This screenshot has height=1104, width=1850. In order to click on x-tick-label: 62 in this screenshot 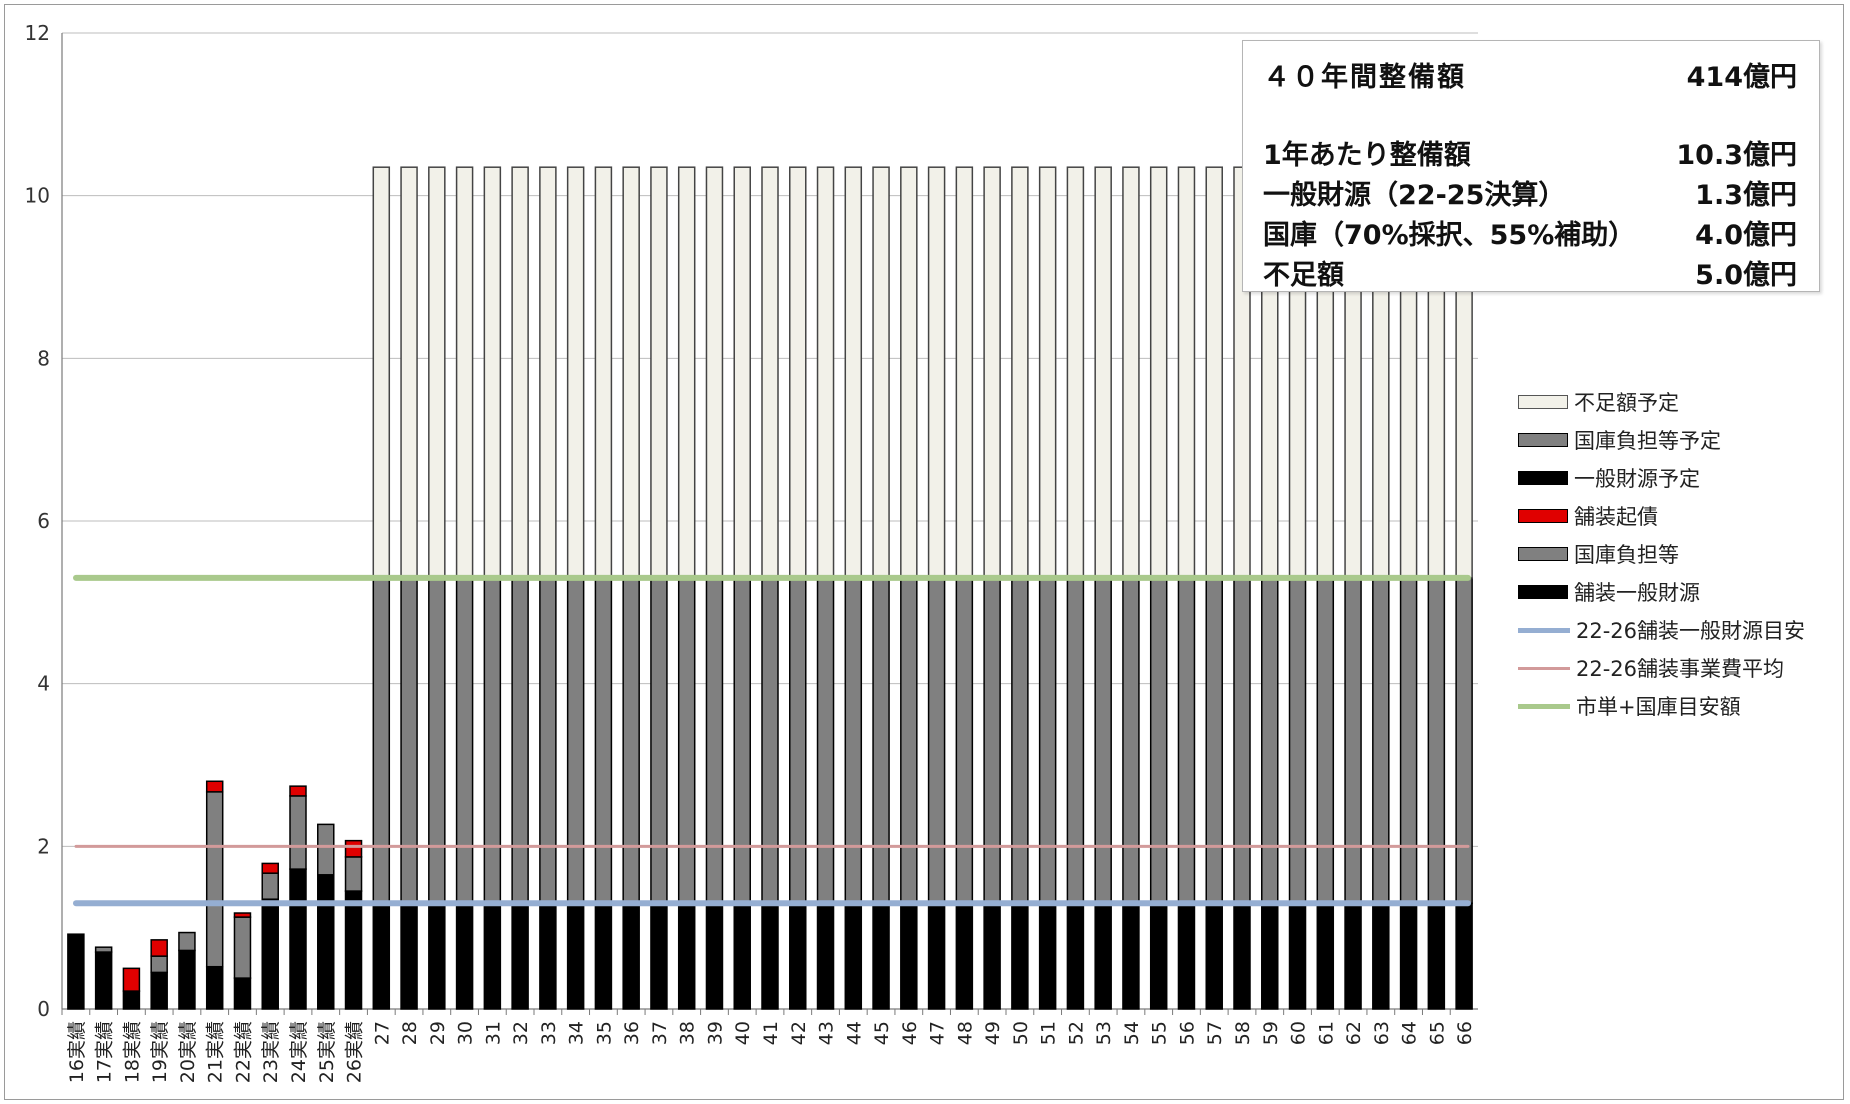, I will do `click(1354, 1033)`.